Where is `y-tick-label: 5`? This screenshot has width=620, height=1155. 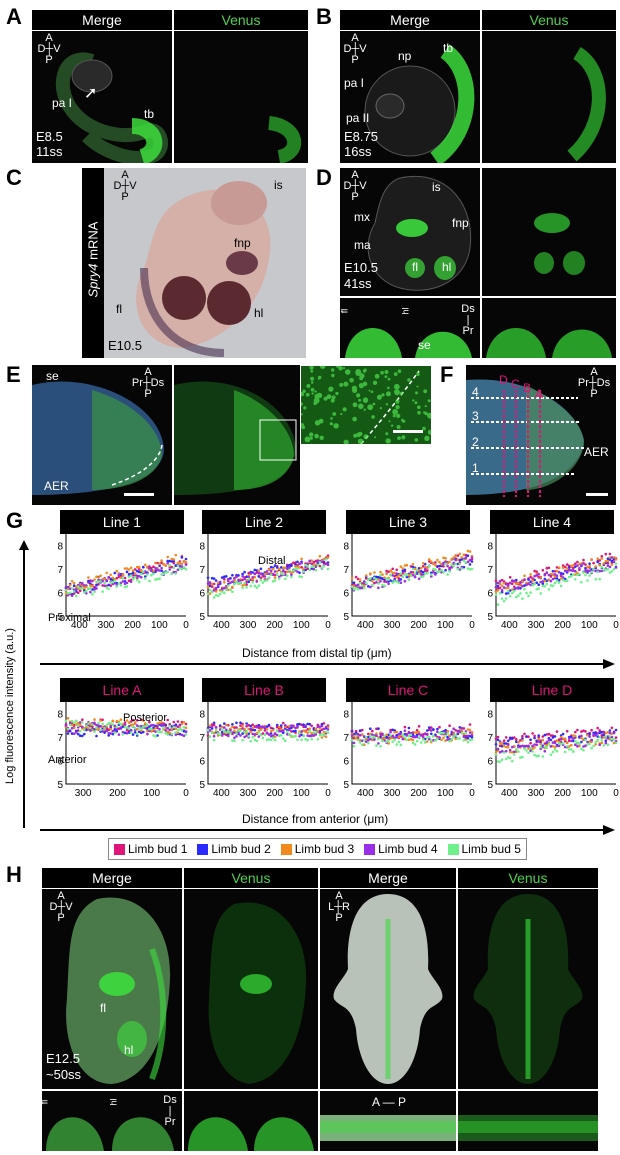
y-tick-label: 5 is located at coordinates (346, 617).